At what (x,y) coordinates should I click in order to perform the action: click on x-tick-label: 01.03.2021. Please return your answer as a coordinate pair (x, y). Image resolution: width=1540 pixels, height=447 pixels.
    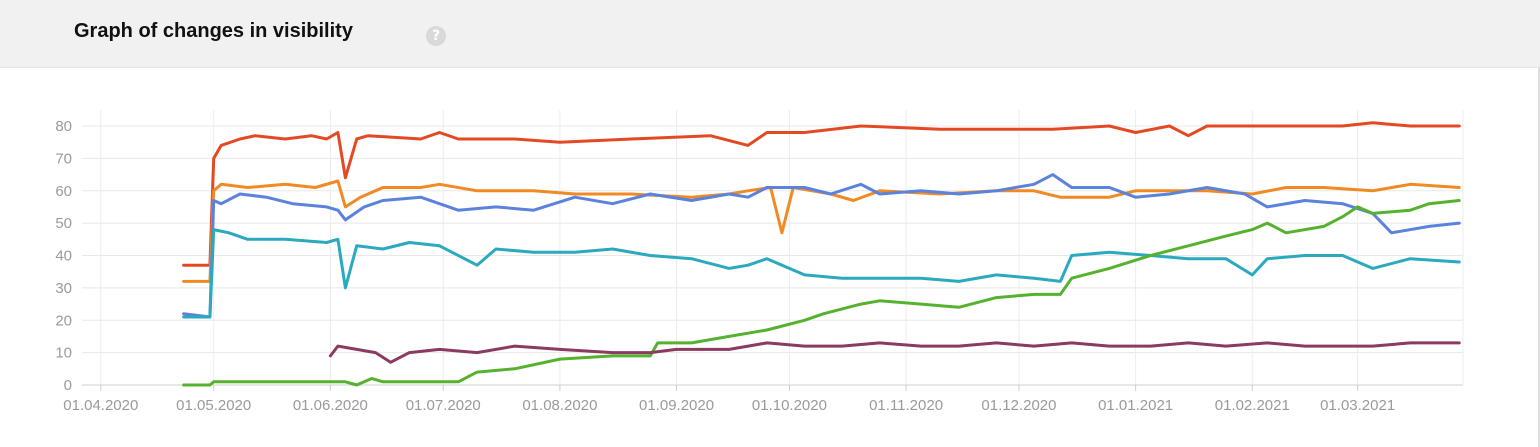
    Looking at the image, I should click on (1357, 405).